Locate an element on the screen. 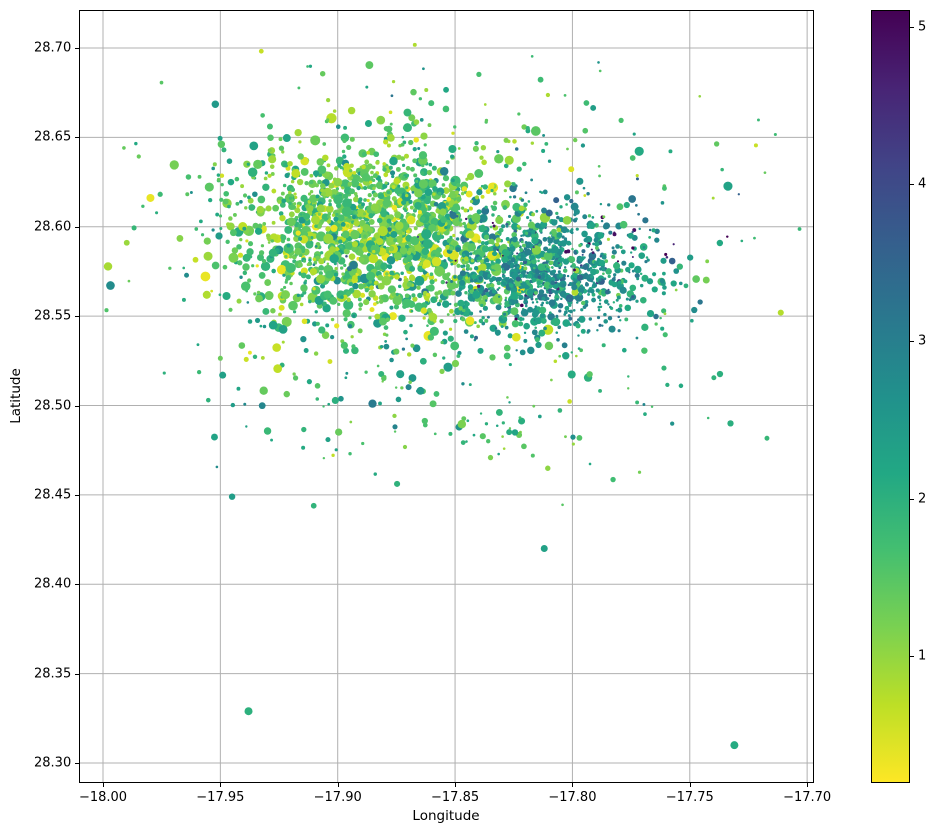  x-tick-label: −18.00 is located at coordinates (103, 797).